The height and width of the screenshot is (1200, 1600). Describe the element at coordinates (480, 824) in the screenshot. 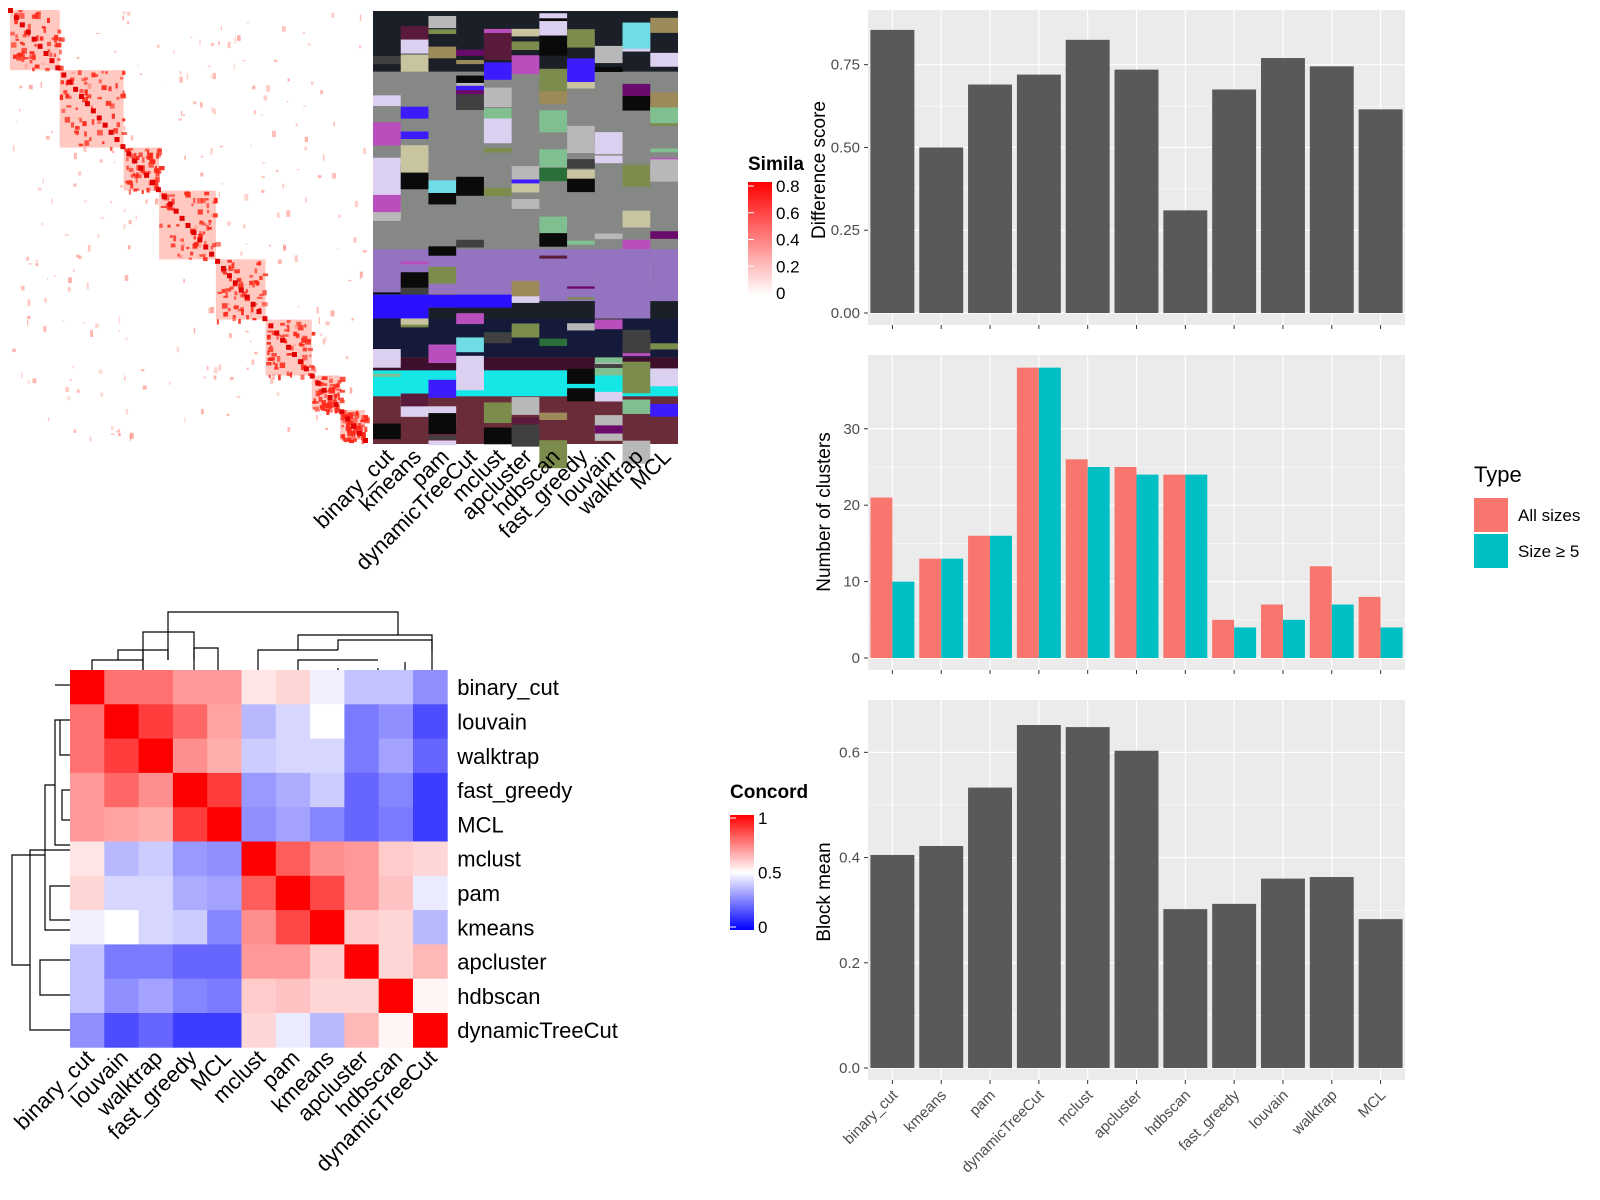

I see `concordance-row-label: MCL` at that location.